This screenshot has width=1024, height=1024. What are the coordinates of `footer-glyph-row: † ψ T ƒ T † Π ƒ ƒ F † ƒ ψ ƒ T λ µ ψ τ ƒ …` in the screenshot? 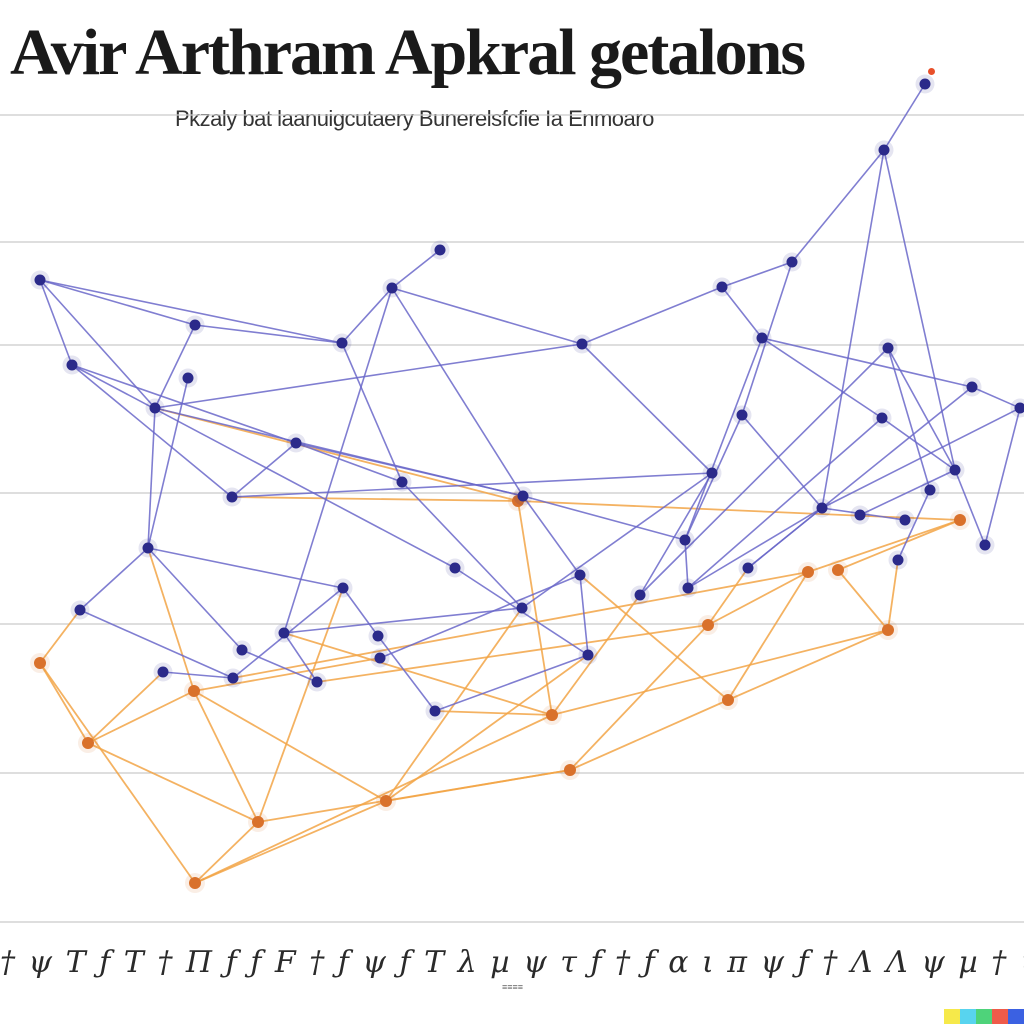 It's located at (512, 962).